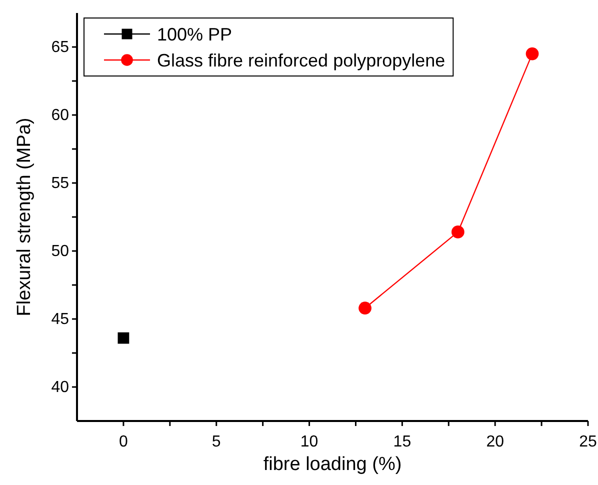 The width and height of the screenshot is (598, 485). What do you see at coordinates (301, 60) in the screenshot?
I see `legend-label: Glass fibre reinforced polypropylene` at bounding box center [301, 60].